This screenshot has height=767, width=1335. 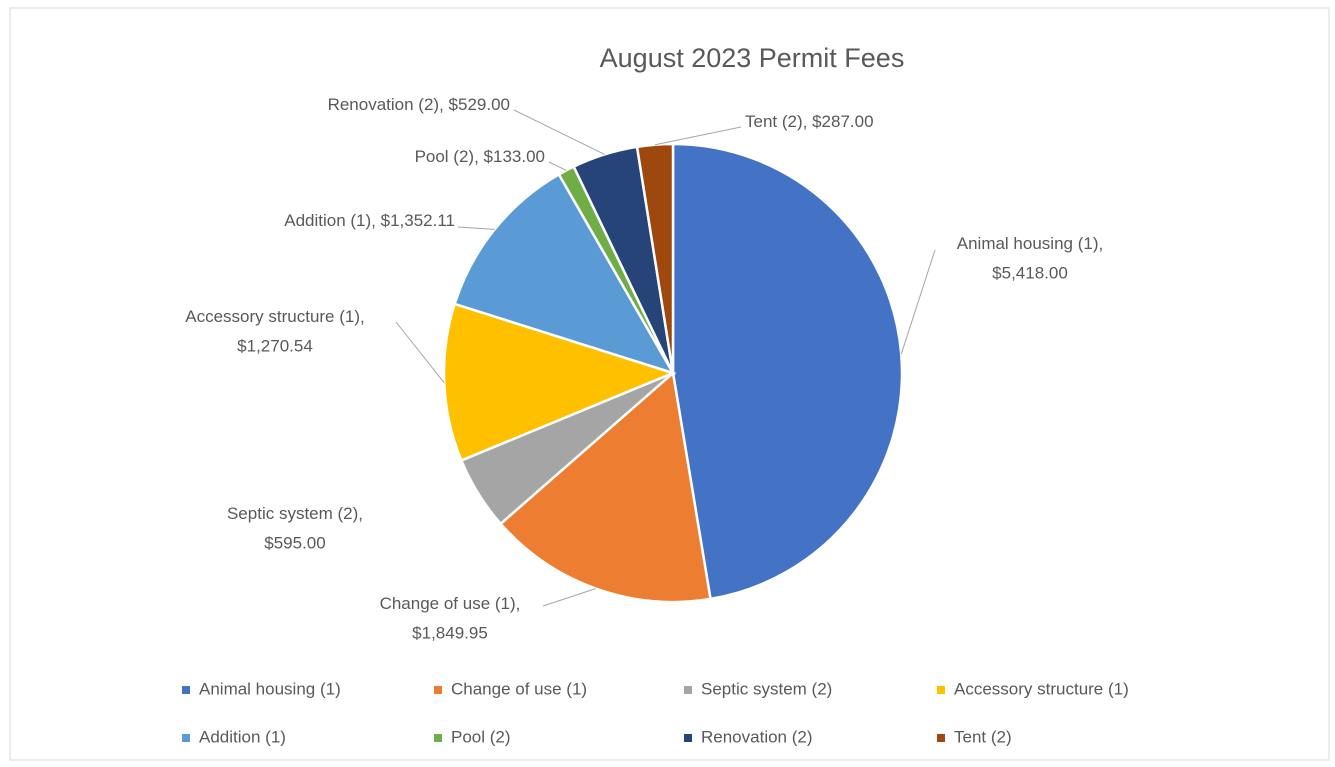 I want to click on data-label-value: $287.00, so click(x=842, y=121).